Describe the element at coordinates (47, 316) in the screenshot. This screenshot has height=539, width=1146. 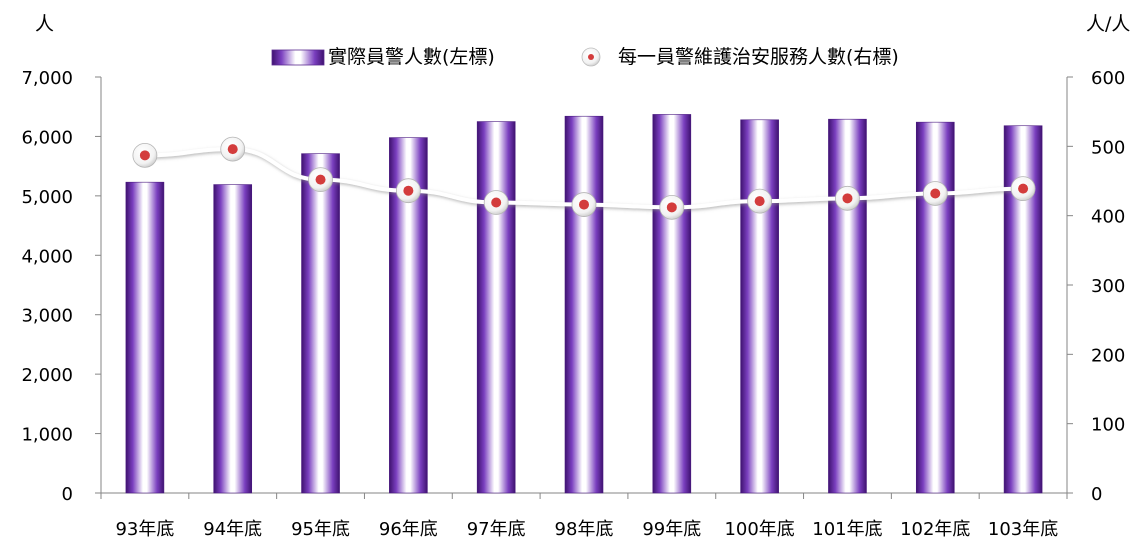
I see `left-tick-label: 3,000` at that location.